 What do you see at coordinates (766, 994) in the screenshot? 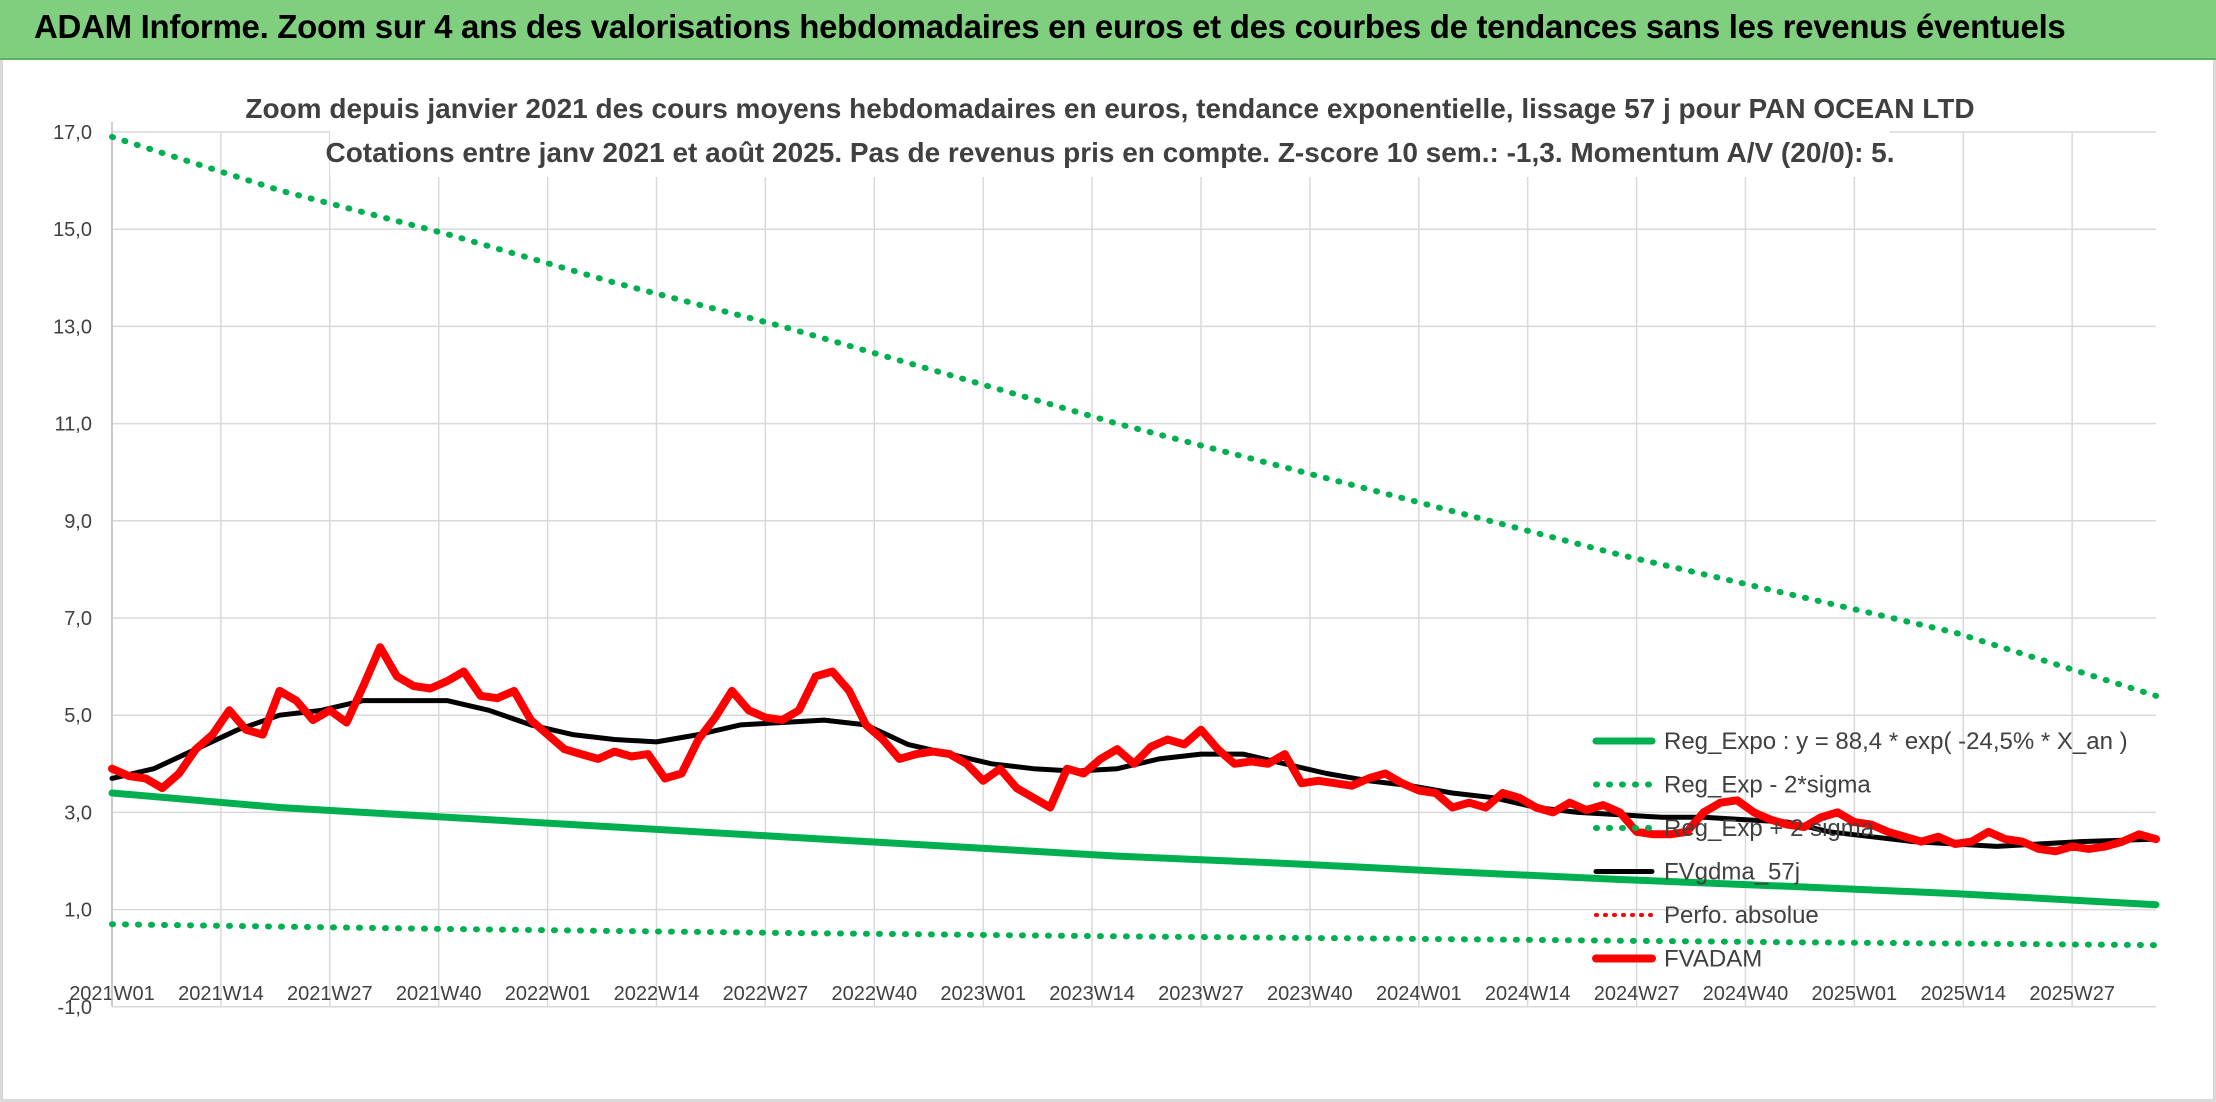
I see `x-tick-label: 2022W27` at bounding box center [766, 994].